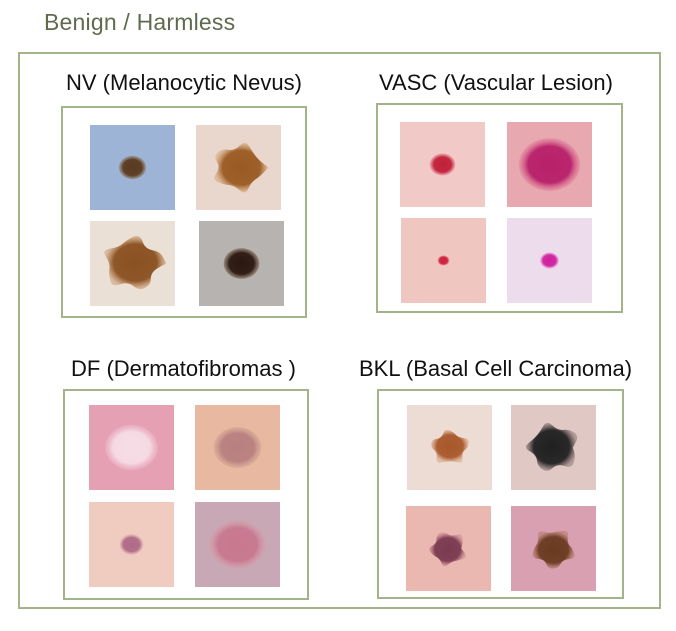  I want to click on panel-nv, so click(184, 212).